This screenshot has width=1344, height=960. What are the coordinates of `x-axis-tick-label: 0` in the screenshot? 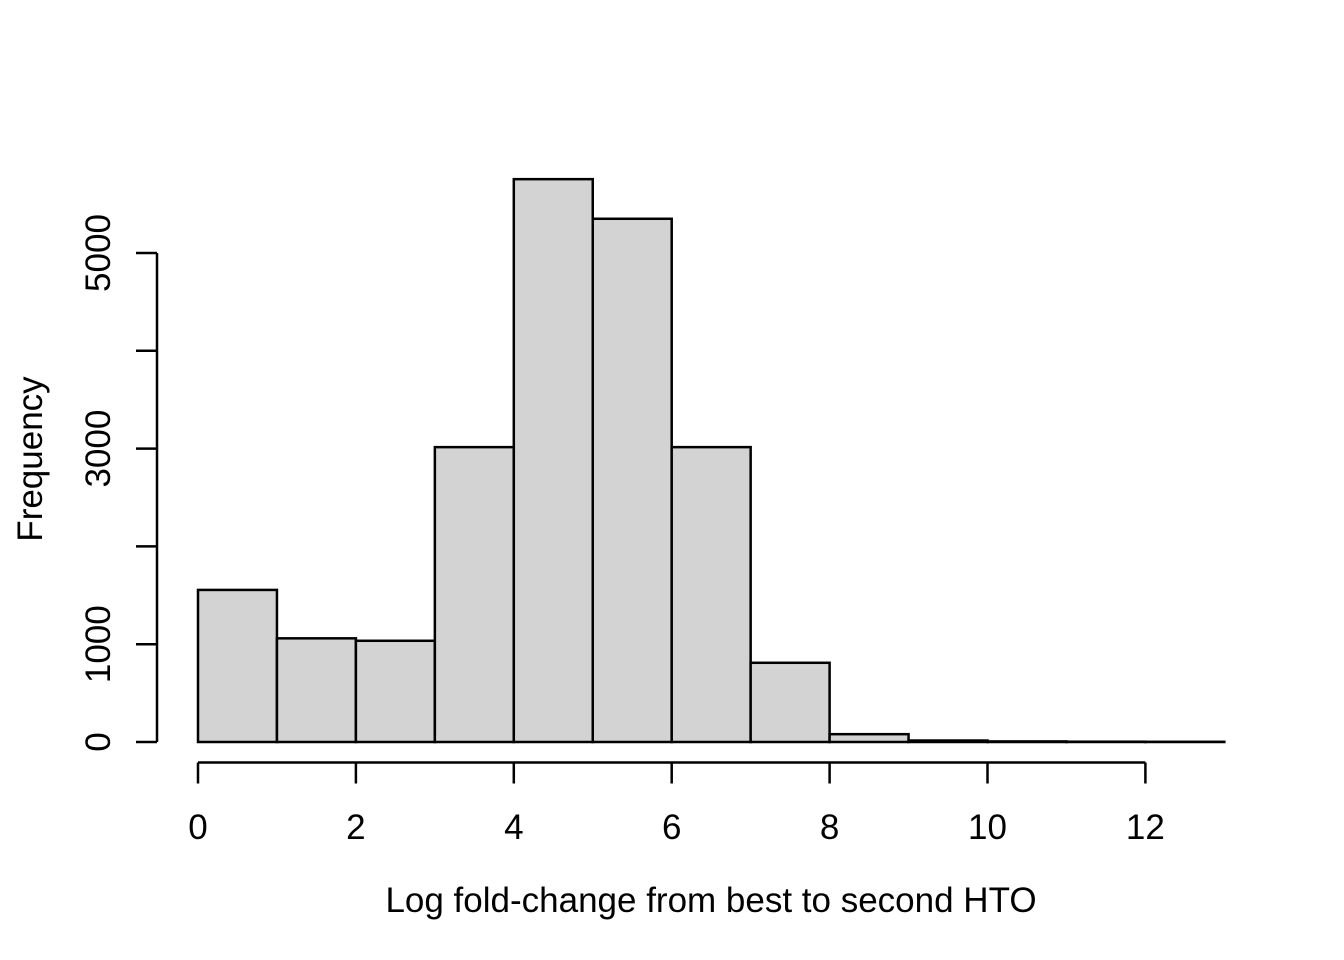 It's located at (197, 827).